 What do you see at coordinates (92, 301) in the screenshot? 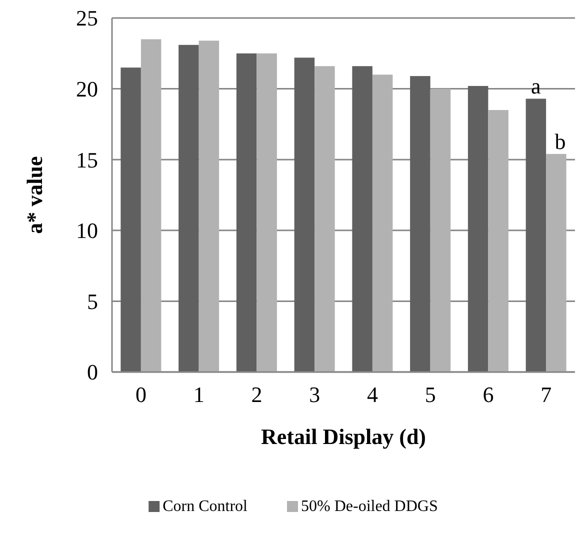
I see `y-tick-label: 5` at bounding box center [92, 301].